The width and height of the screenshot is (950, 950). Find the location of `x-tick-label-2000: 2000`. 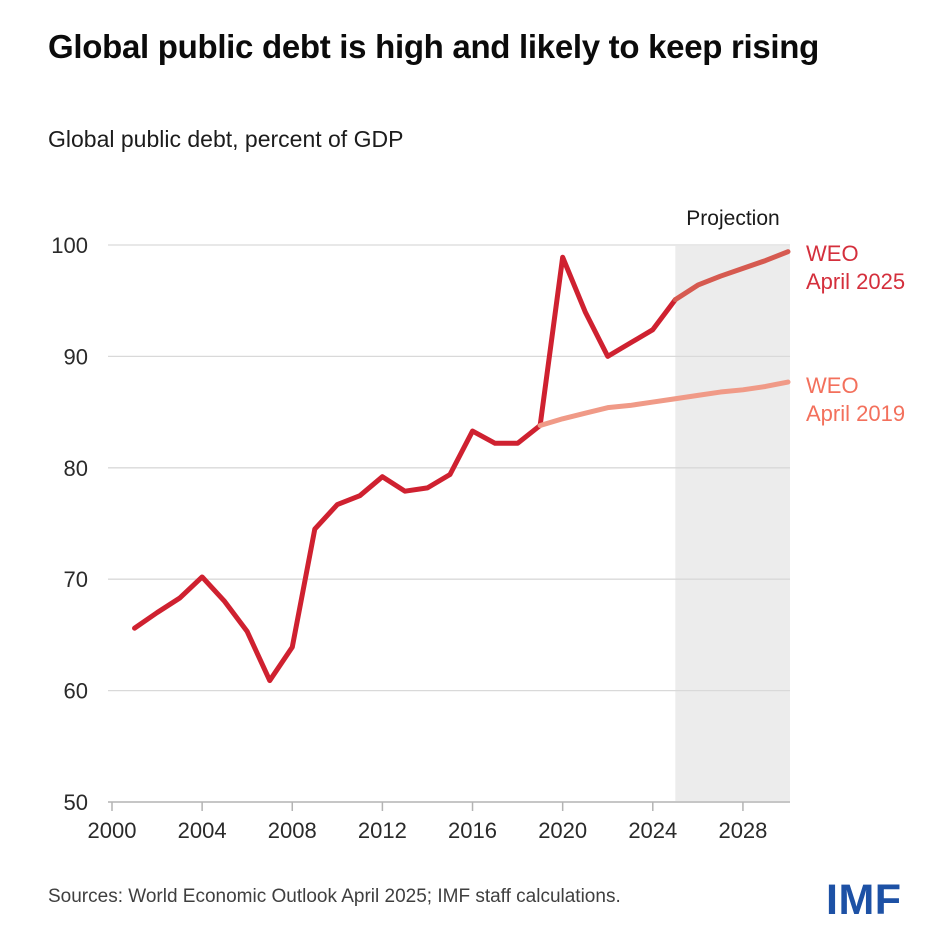

x-tick-label-2000: 2000 is located at coordinates (112, 830).